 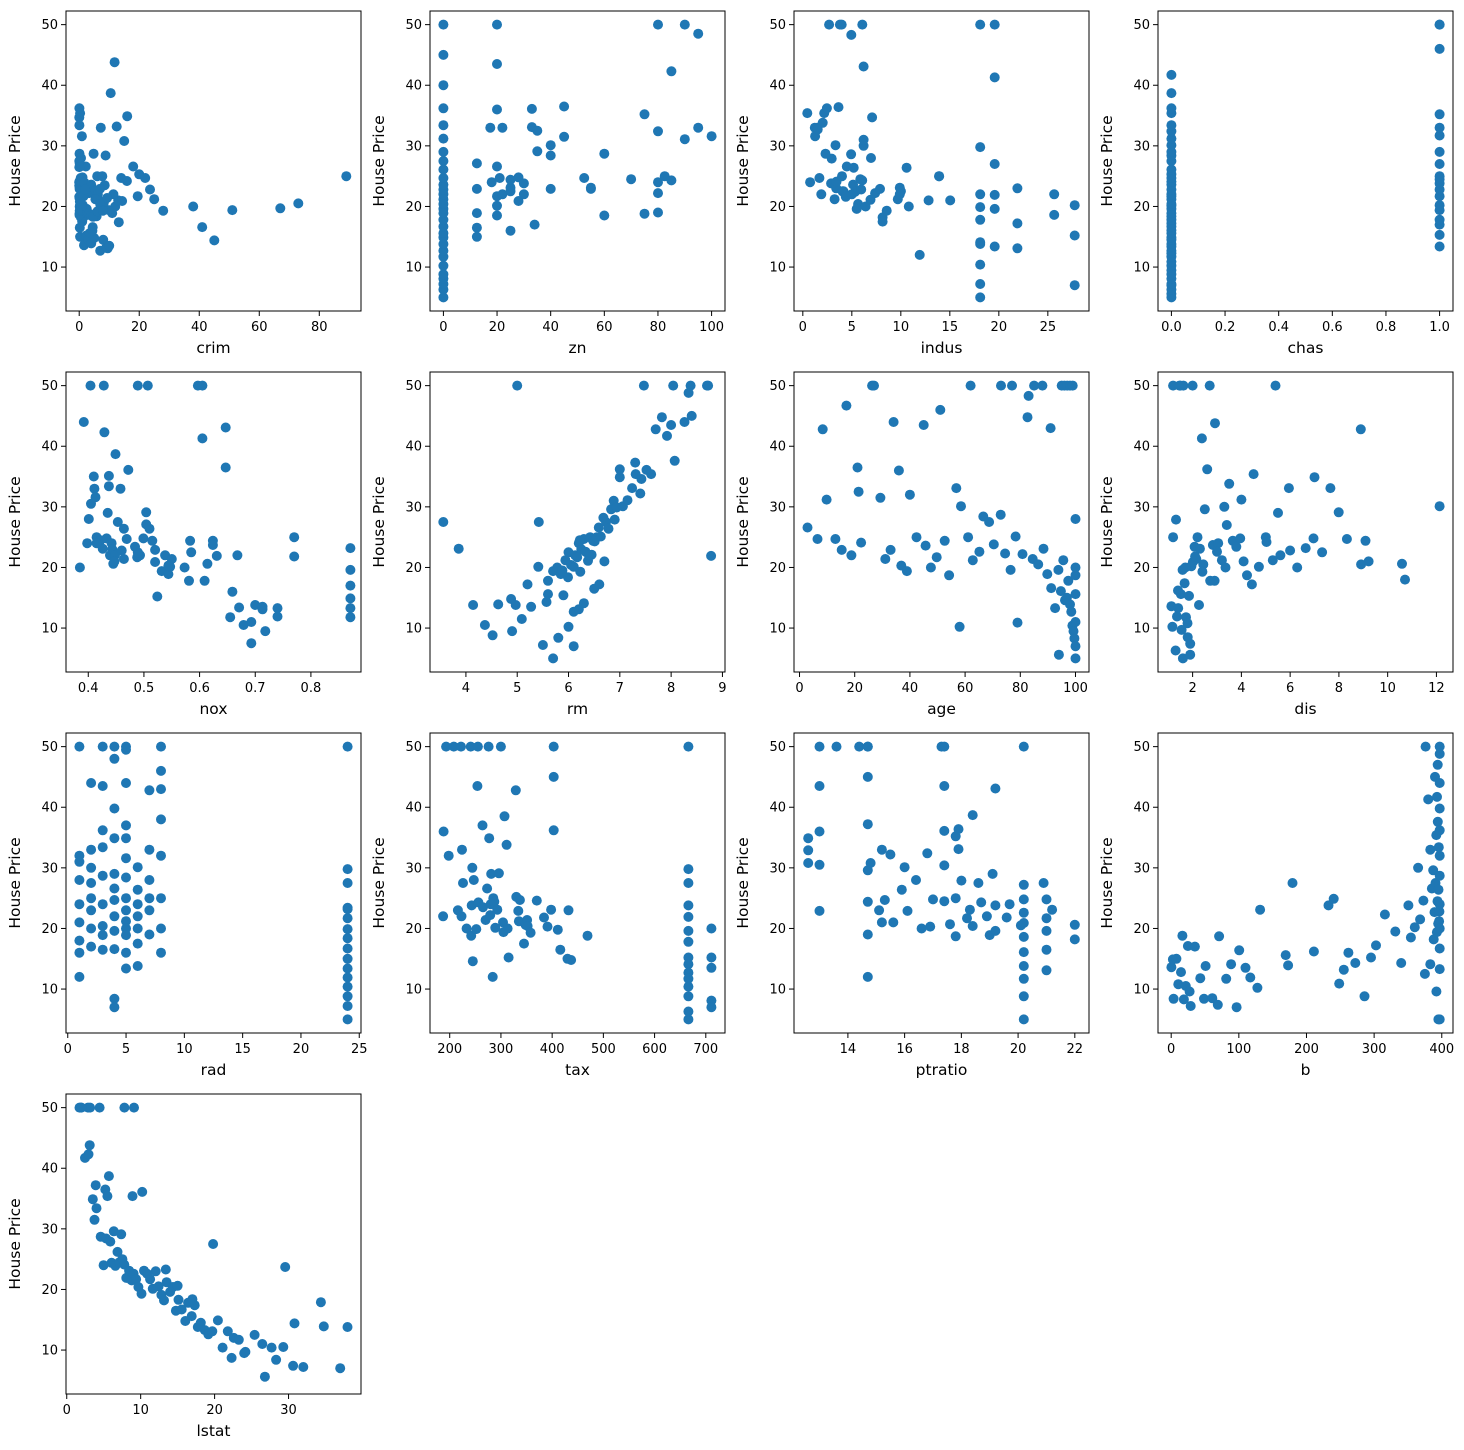 I want to click on x-axis-label: chas, so click(x=1306, y=348).